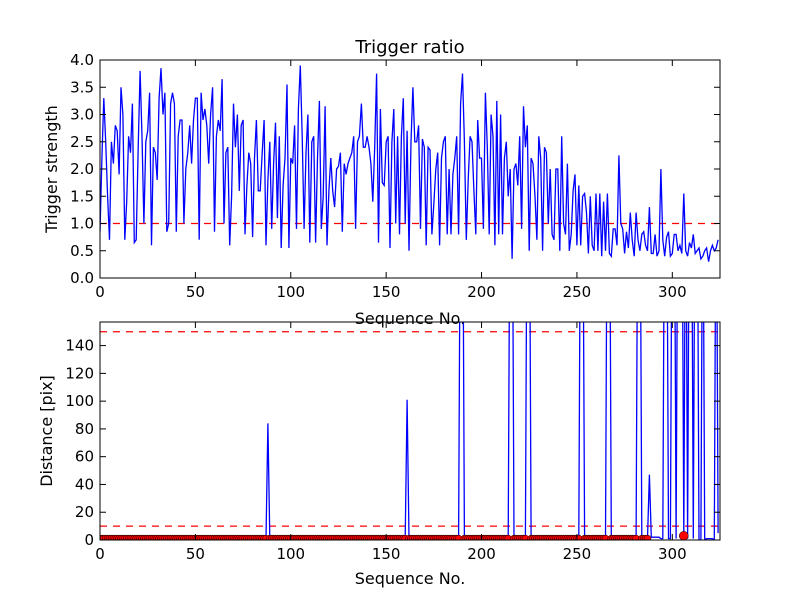 Image resolution: width=800 pixels, height=604 pixels. What do you see at coordinates (481, 554) in the screenshot?
I see `bottom-xtick-label: 200` at bounding box center [481, 554].